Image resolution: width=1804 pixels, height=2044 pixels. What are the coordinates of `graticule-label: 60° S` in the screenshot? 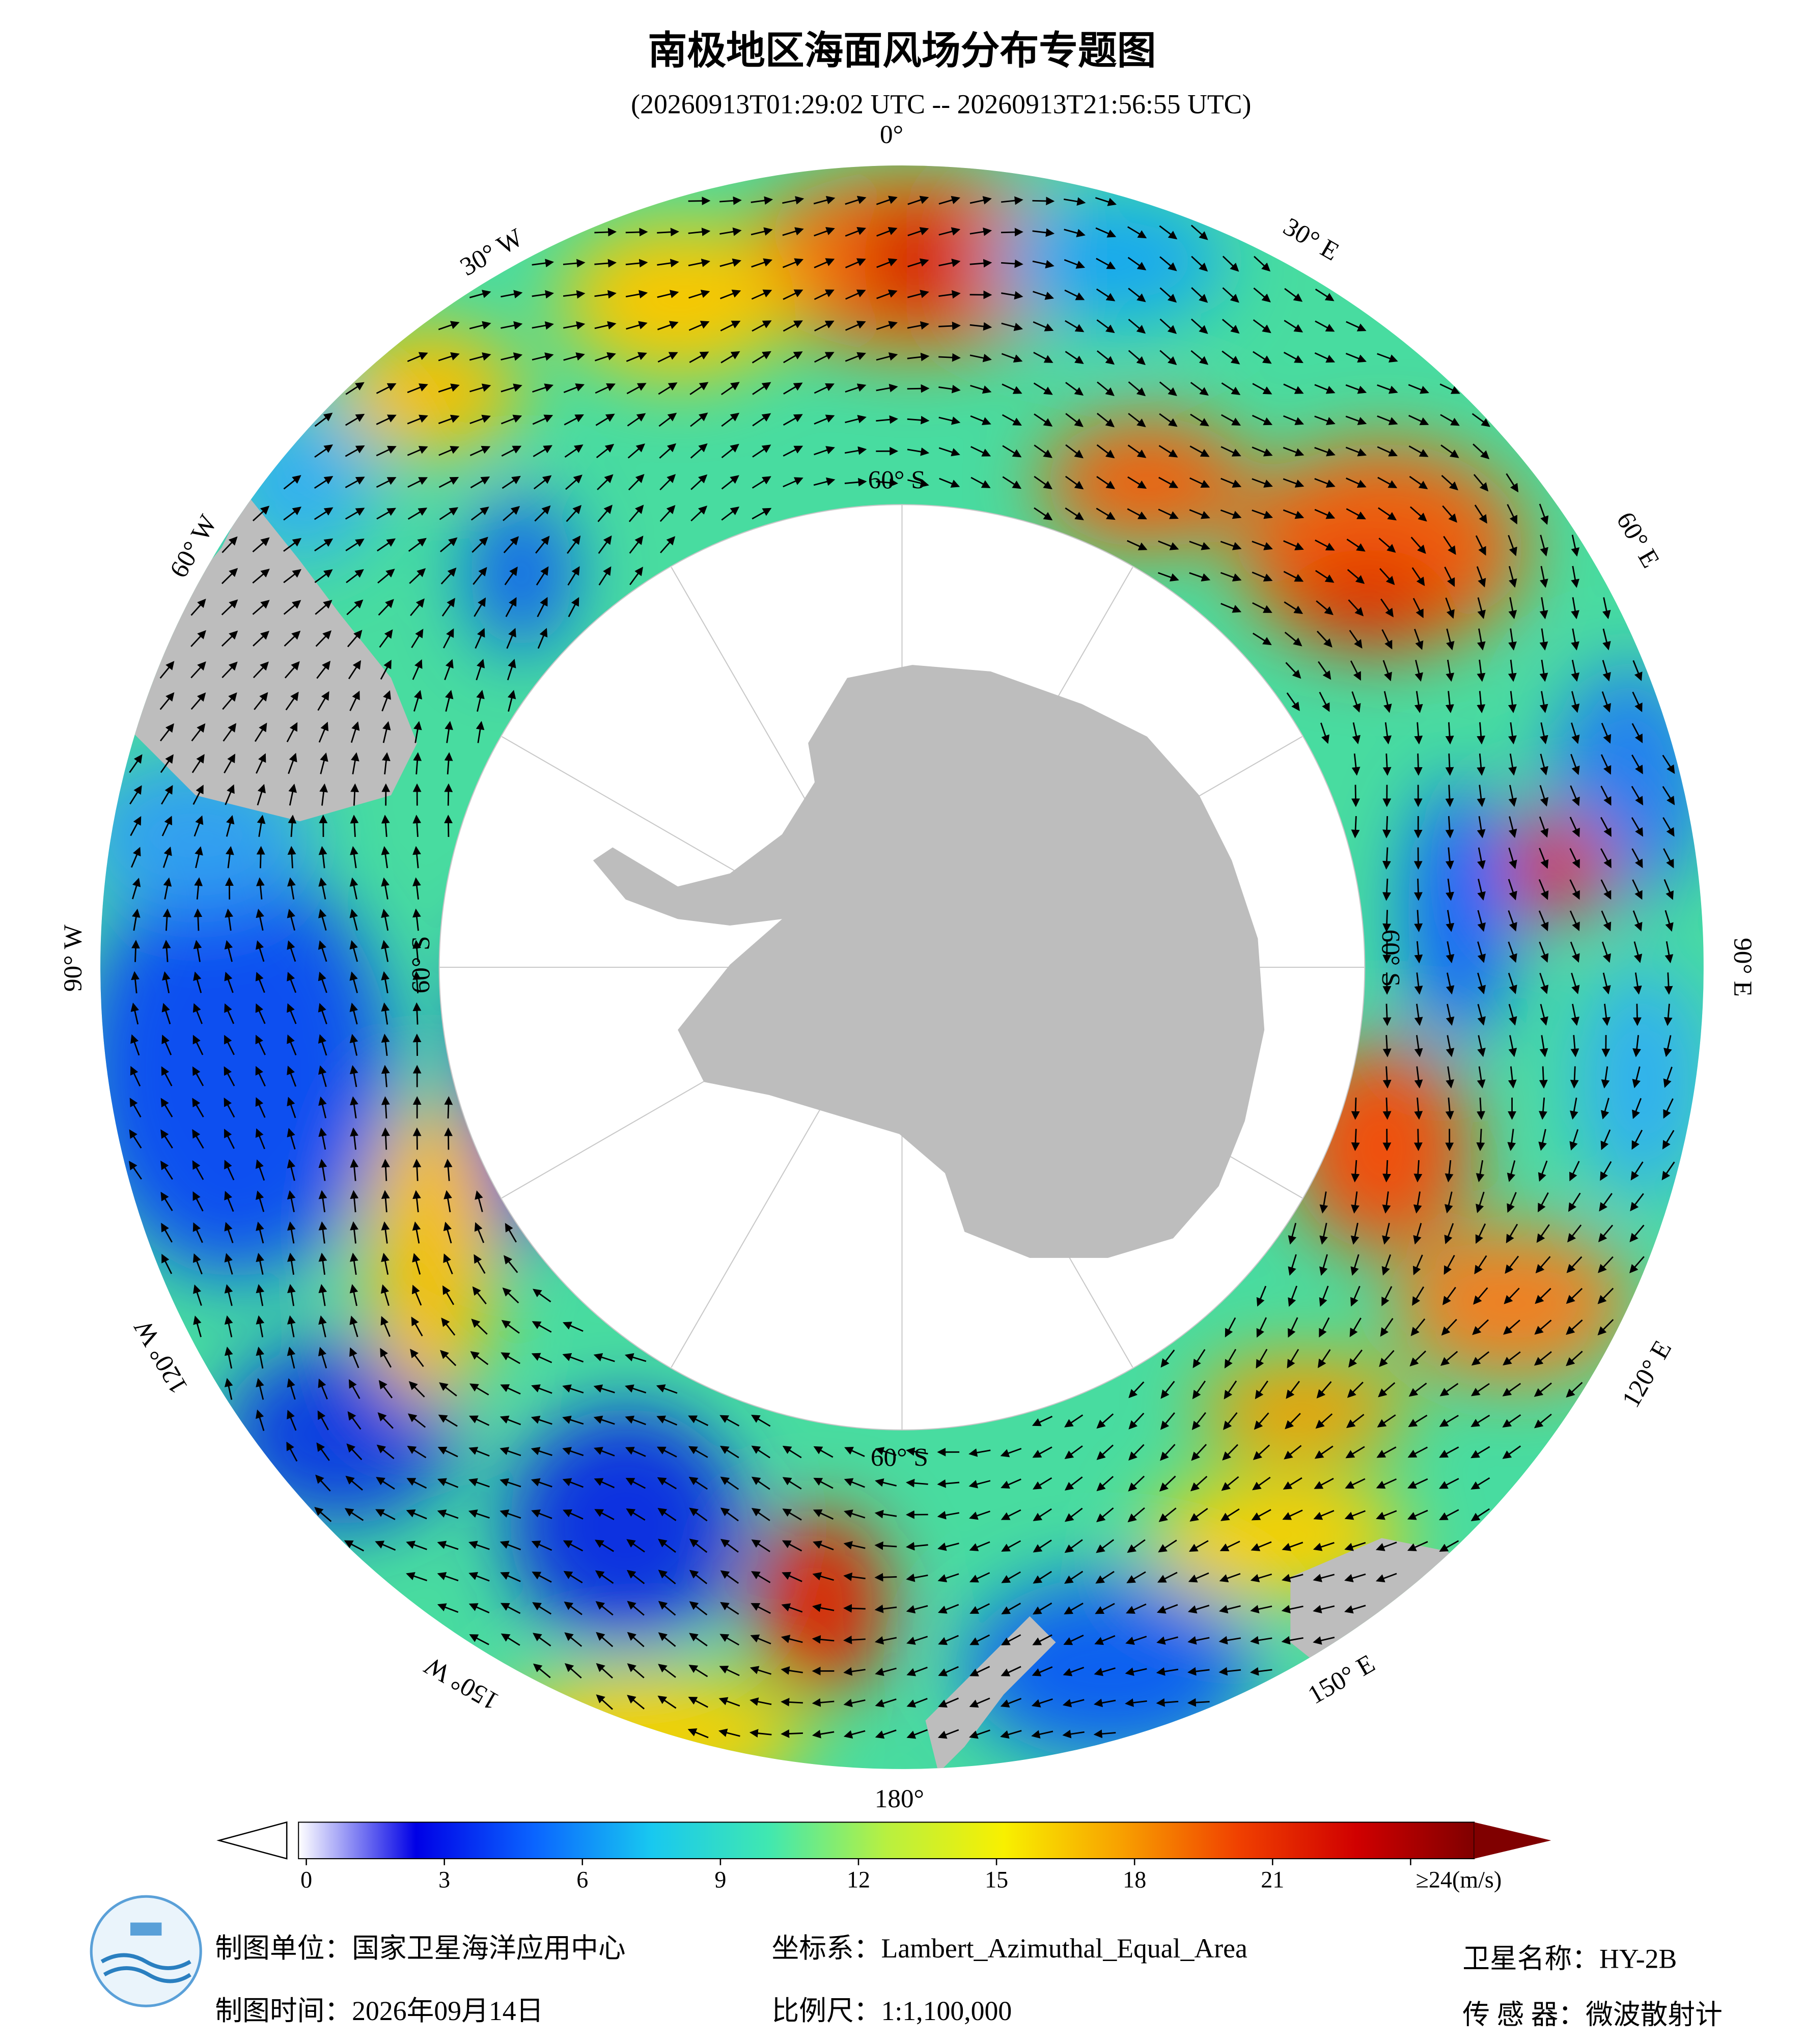 It's located at (1390, 958).